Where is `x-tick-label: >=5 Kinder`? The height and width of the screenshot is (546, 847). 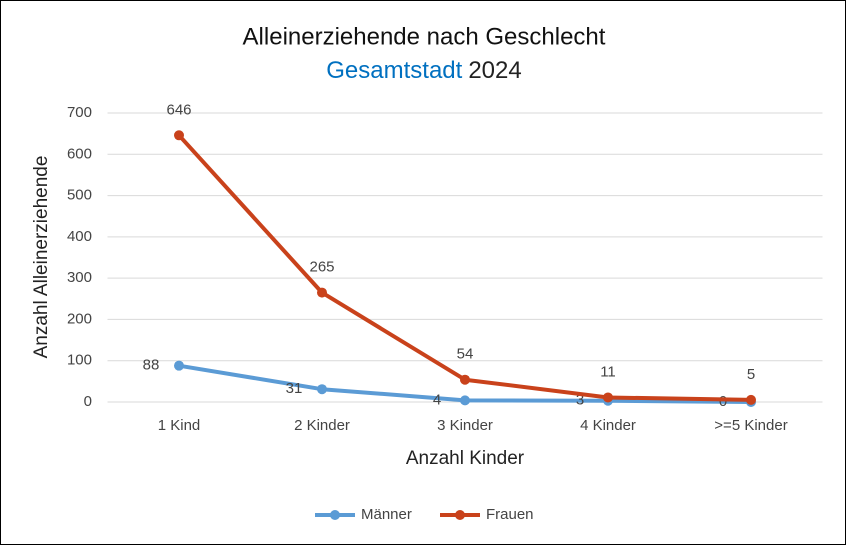 x-tick-label: >=5 Kinder is located at coordinates (750, 425).